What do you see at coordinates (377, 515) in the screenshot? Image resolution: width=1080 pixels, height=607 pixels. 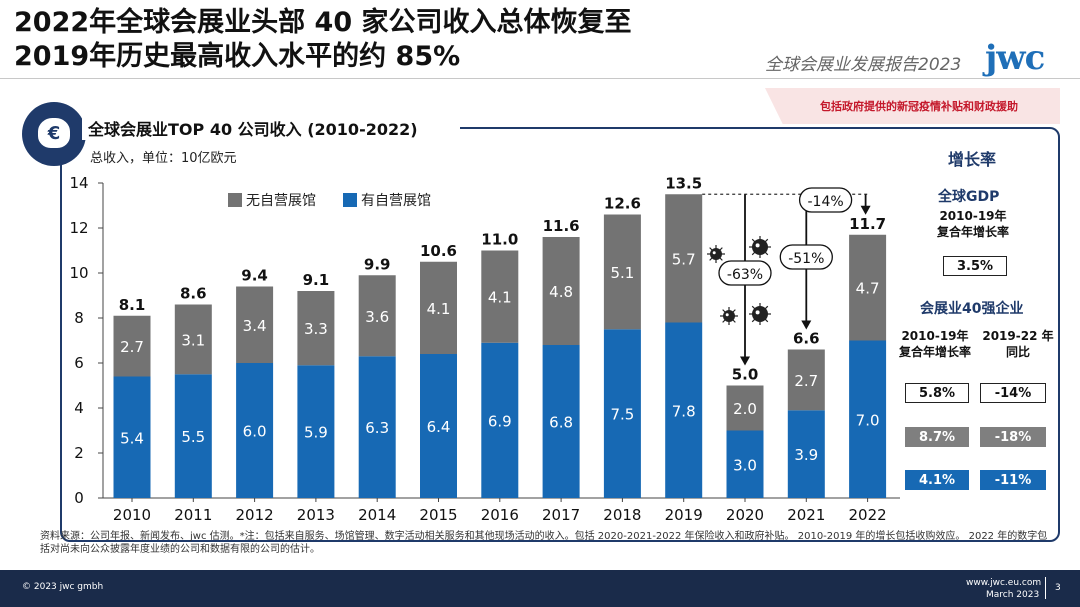 I see `x-tick-label: 2014` at bounding box center [377, 515].